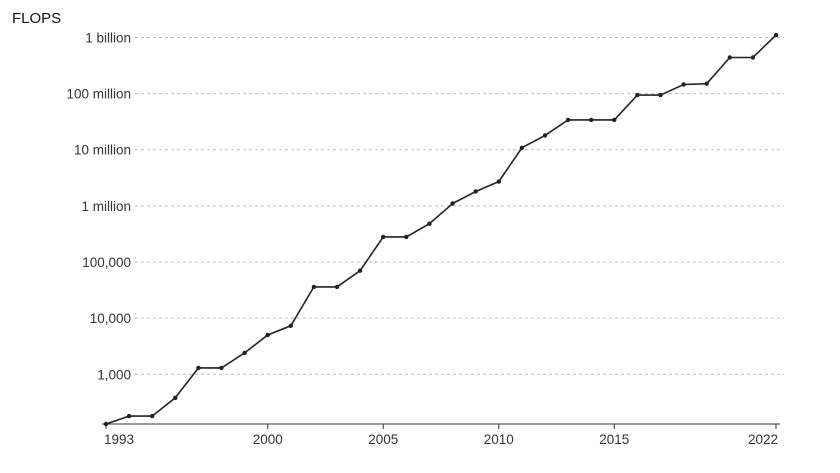 The image size is (840, 473). I want to click on y-axis-label: FLOPS, so click(37, 18).